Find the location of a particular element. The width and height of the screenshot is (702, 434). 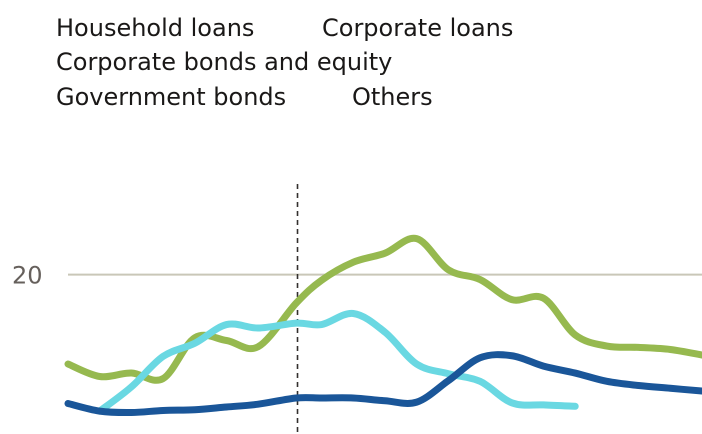

legend-item-corporate-bonds-and-equity: Corporate bonds and equity is located at coordinates (224, 62).